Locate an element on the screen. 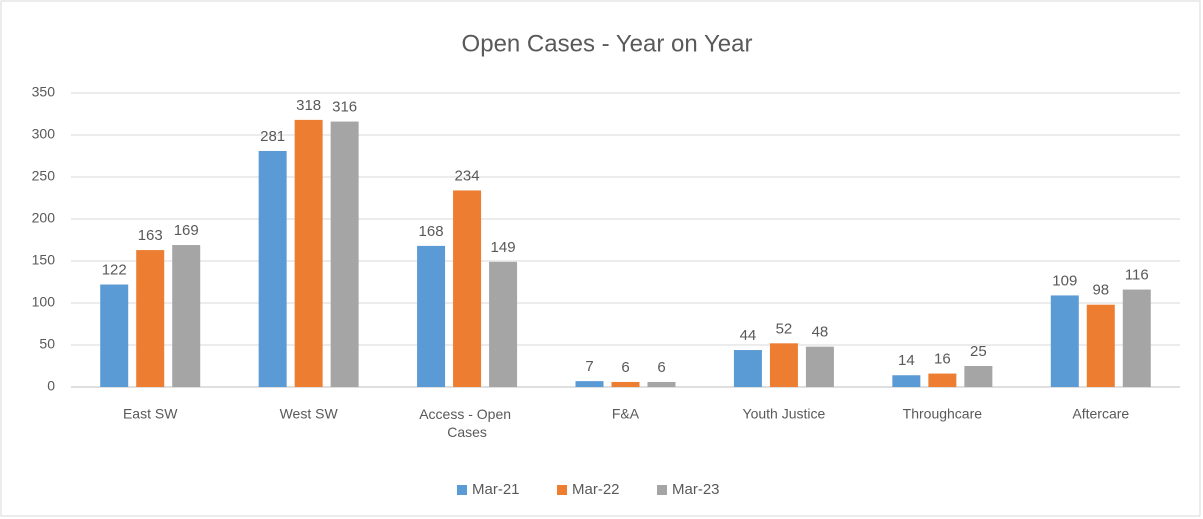 This screenshot has width=1203, height=519. value-label: 48 is located at coordinates (820, 332).